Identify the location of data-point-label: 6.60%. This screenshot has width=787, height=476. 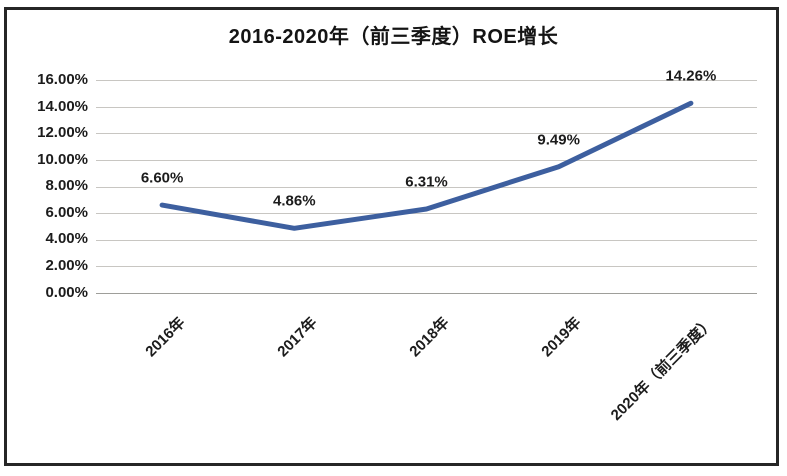
(162, 178).